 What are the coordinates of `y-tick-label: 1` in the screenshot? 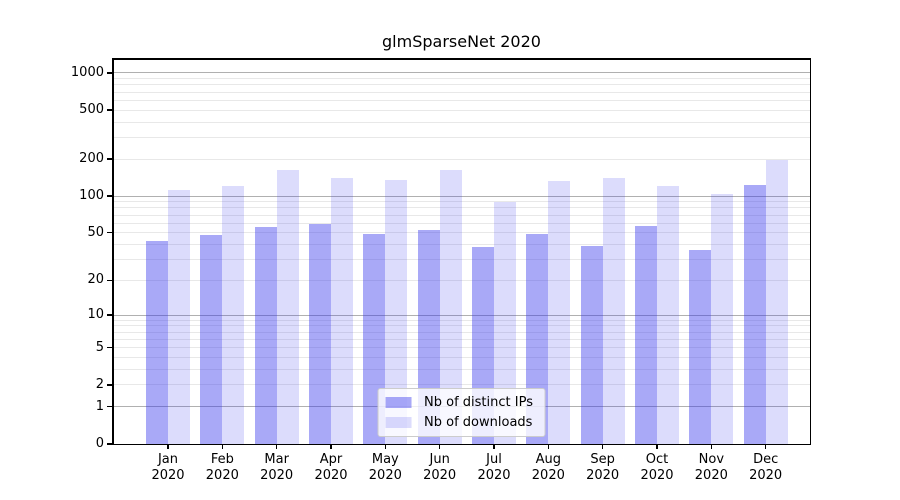 It's located at (99, 406).